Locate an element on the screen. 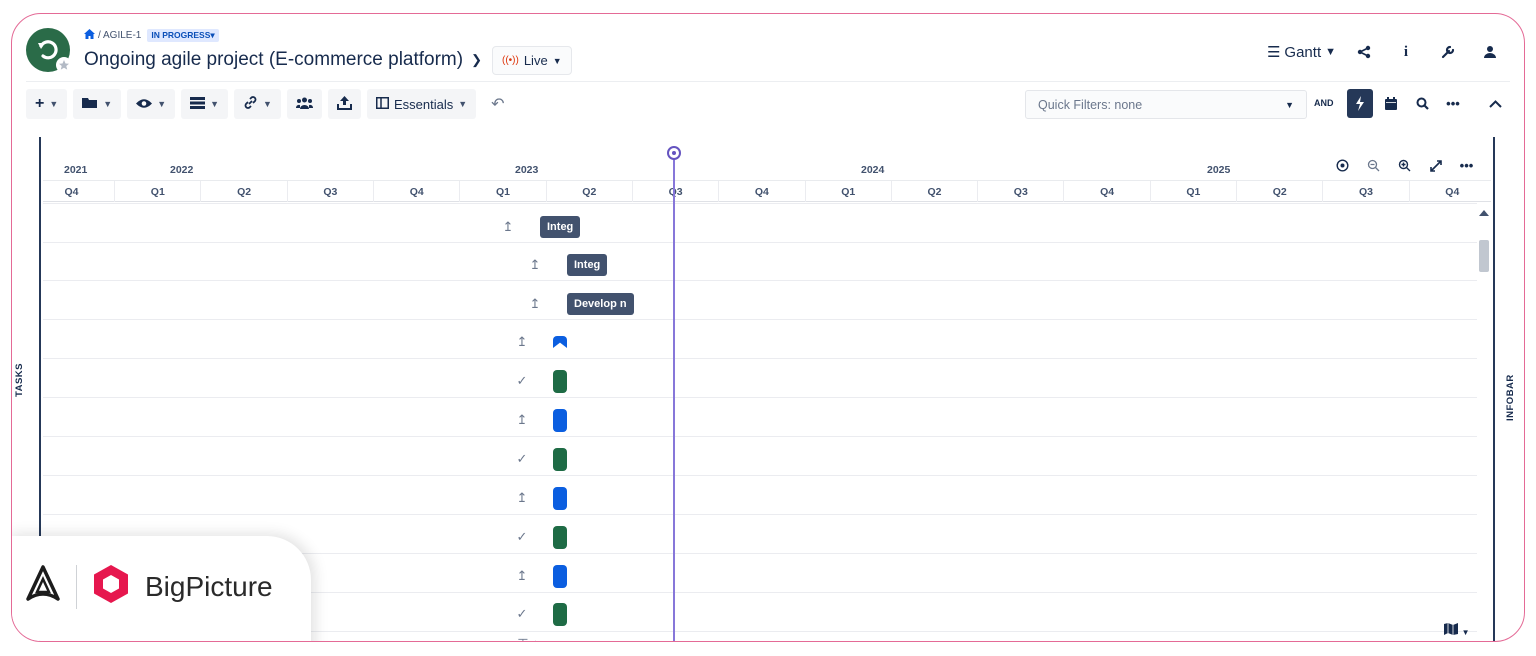 This screenshot has height=656, width=1536. breadcrumb: / AGILE-1 IN PROGRESS▾ is located at coordinates (151, 35).